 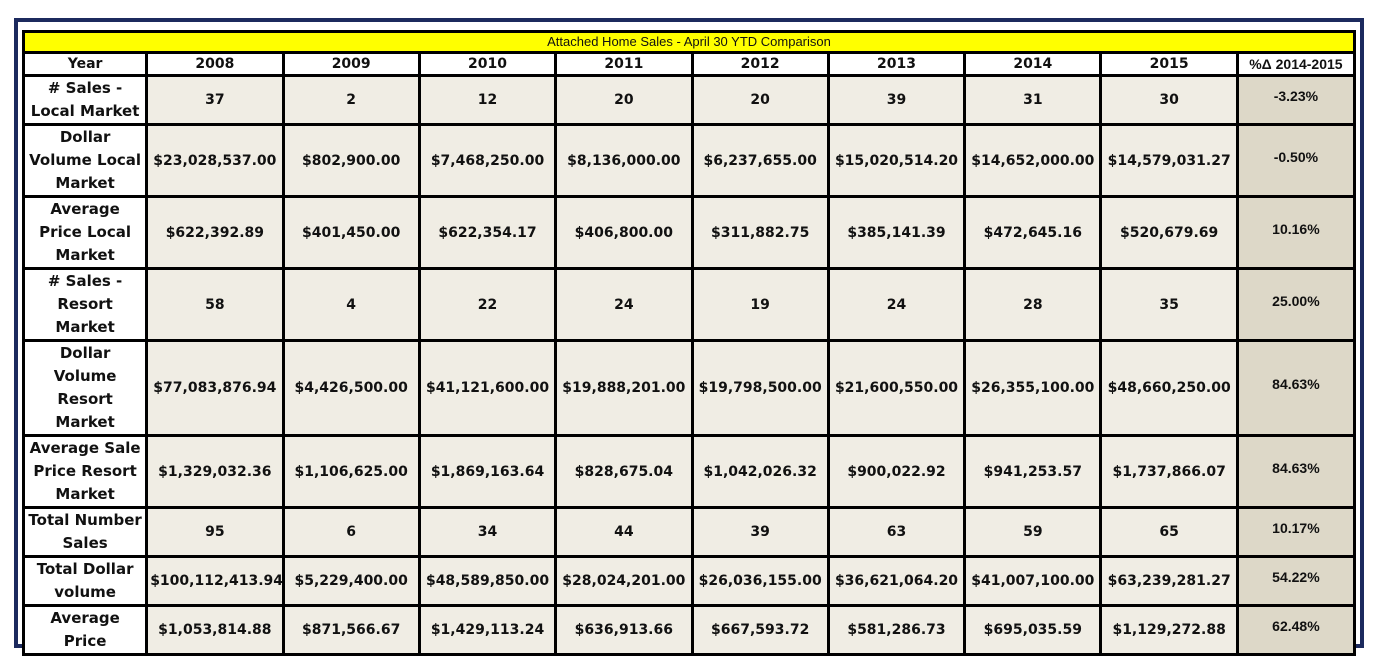 I want to click on row-label: Total Dollar volume, so click(x=85, y=581).